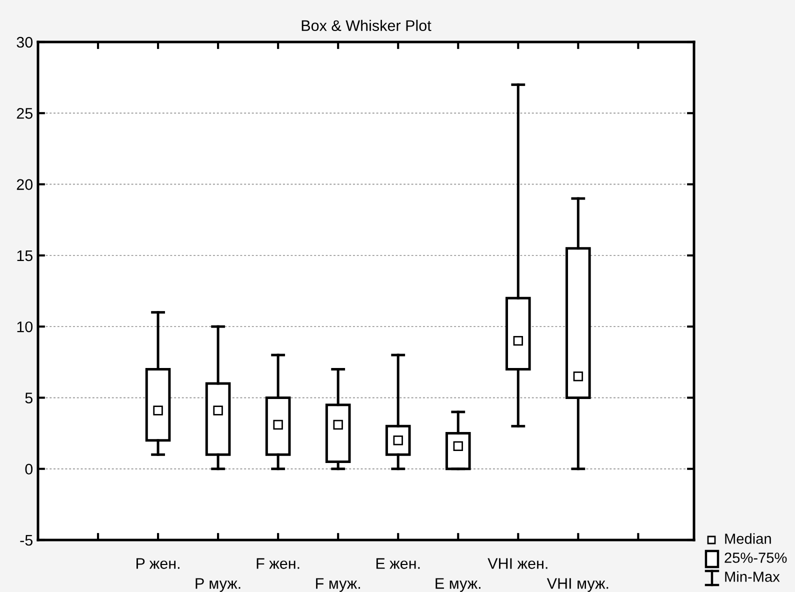 The image size is (795, 592). What do you see at coordinates (26, 540) in the screenshot?
I see `y-tick-label: -5` at bounding box center [26, 540].